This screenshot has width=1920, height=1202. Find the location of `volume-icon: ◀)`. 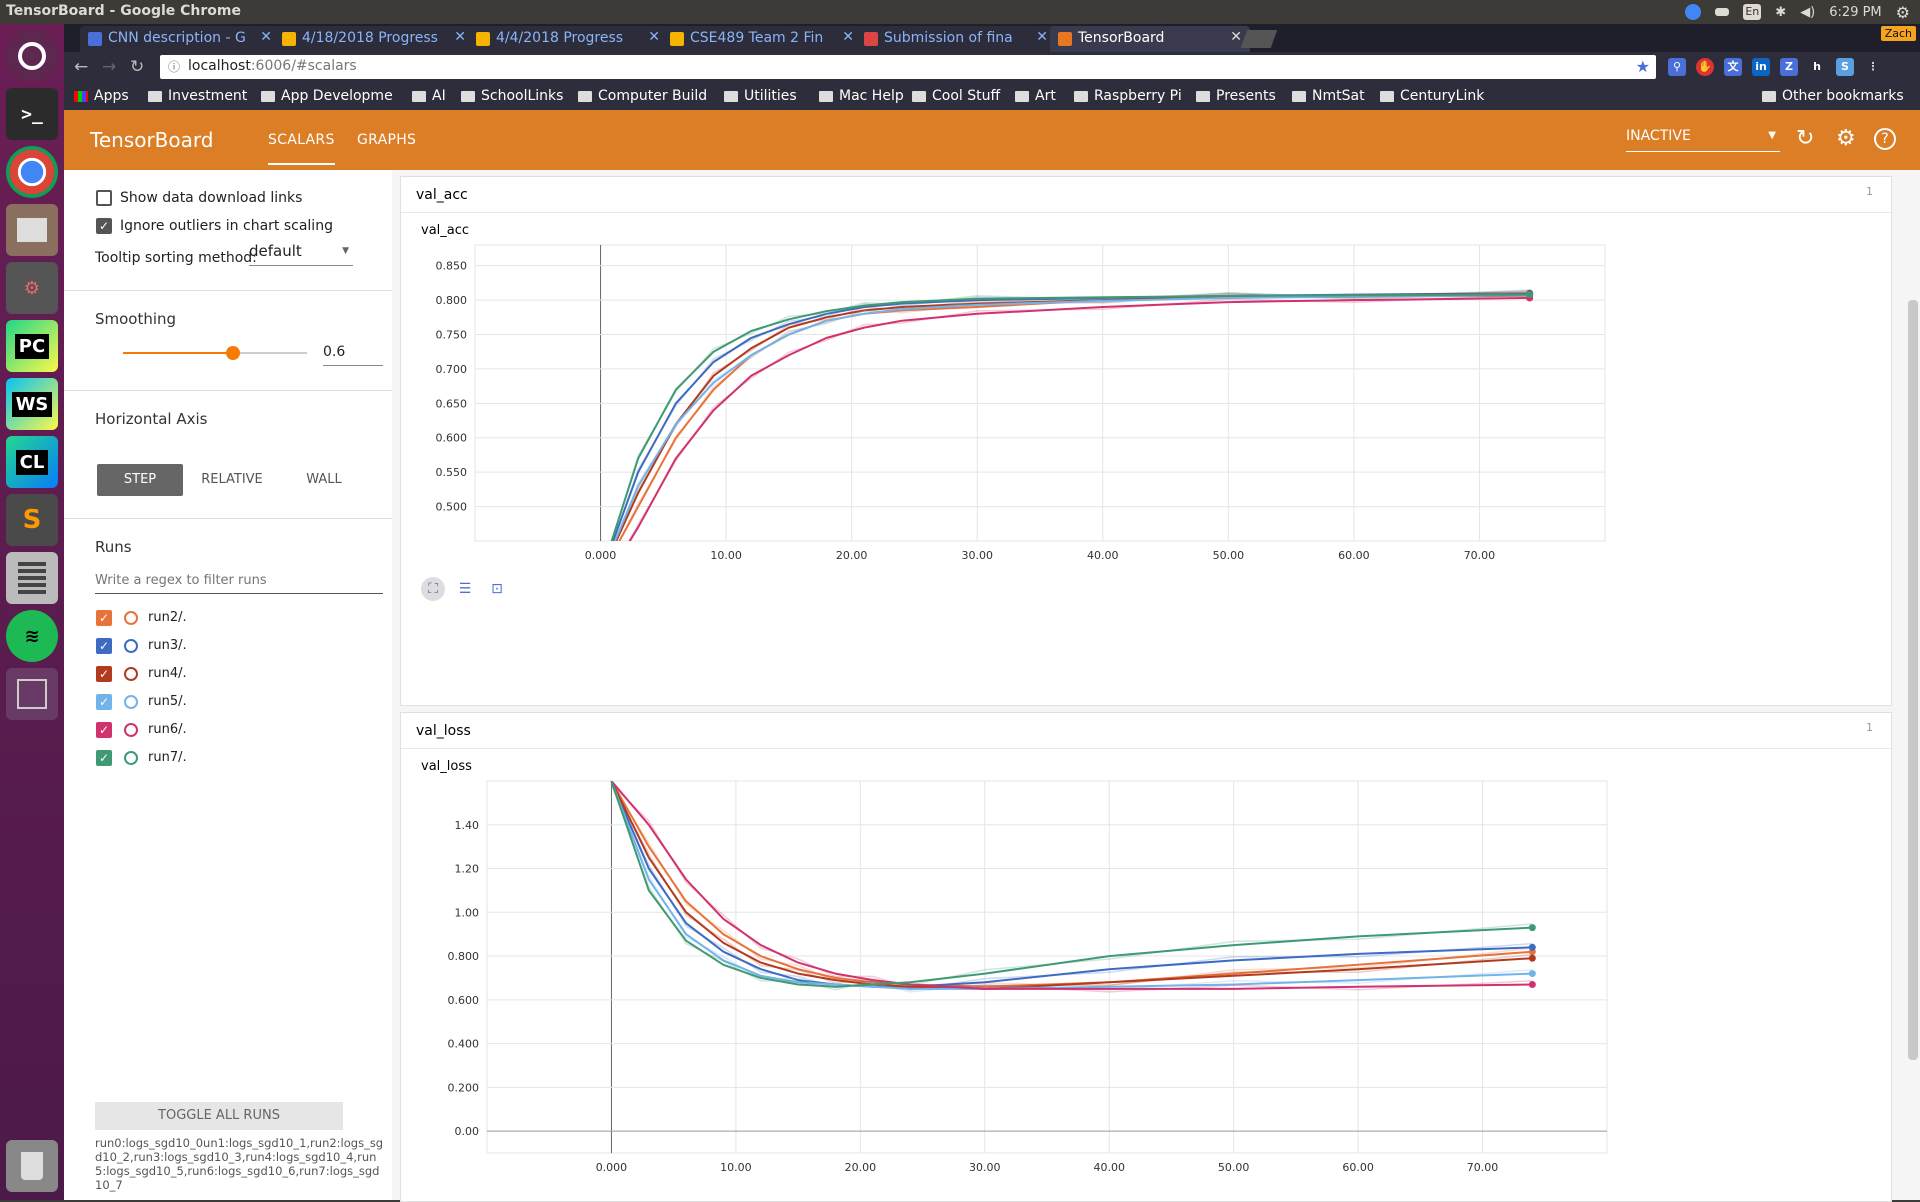

volume-icon: ◀) is located at coordinates (1808, 12).